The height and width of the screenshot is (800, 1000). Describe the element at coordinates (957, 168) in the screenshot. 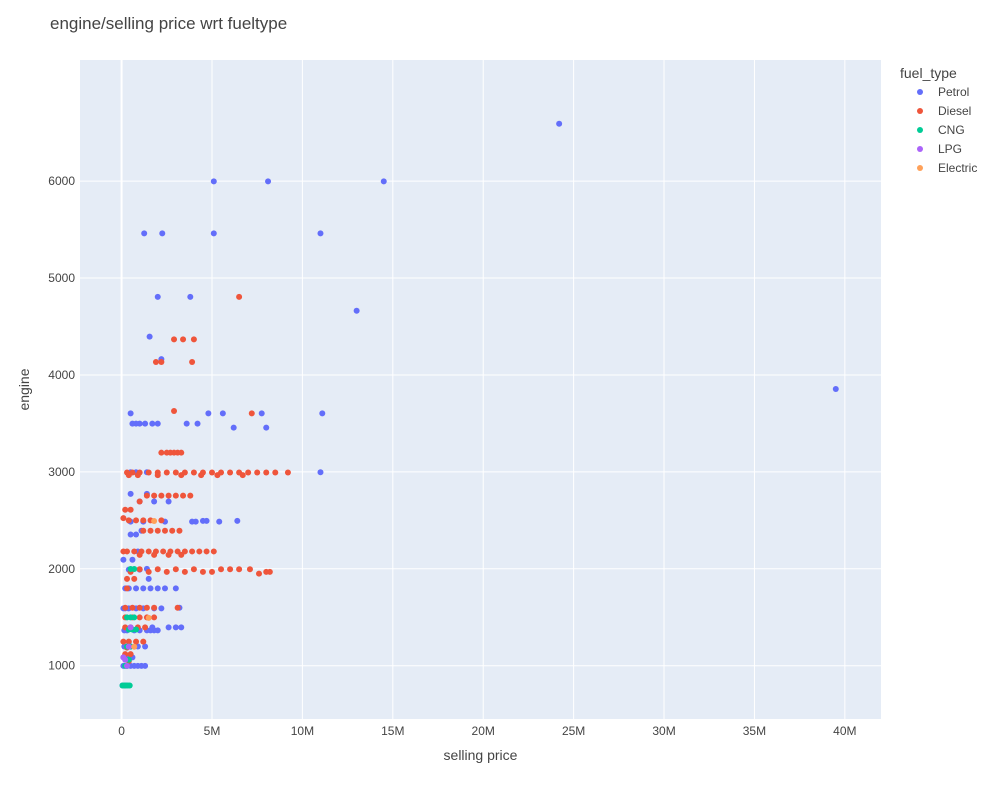

I see `legend-label: Electric` at that location.